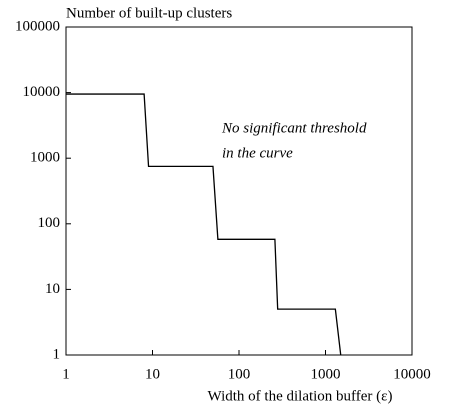  What do you see at coordinates (149, 13) in the screenshot?
I see `chart-title: Number of built-up clusters` at bounding box center [149, 13].